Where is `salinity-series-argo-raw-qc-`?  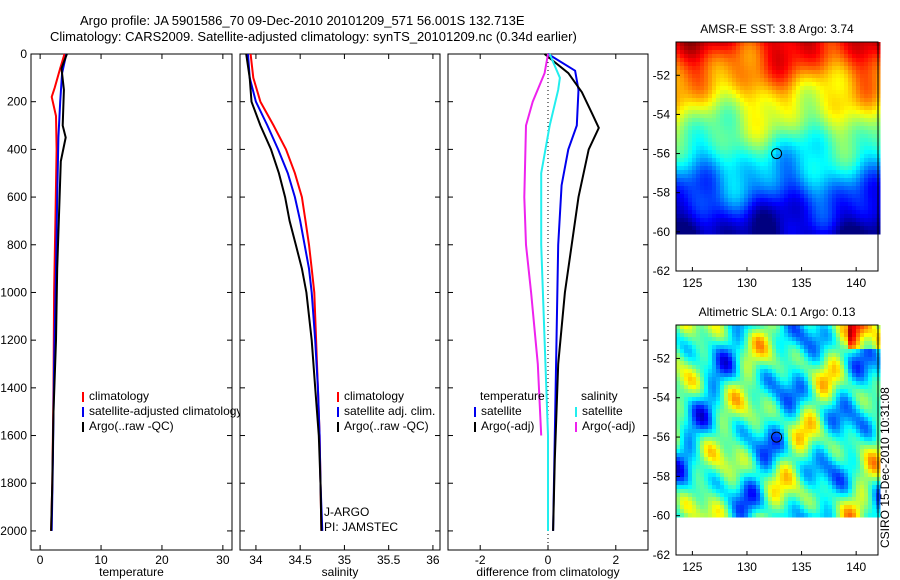
salinity-series-argo-raw-qc- is located at coordinates (284, 292).